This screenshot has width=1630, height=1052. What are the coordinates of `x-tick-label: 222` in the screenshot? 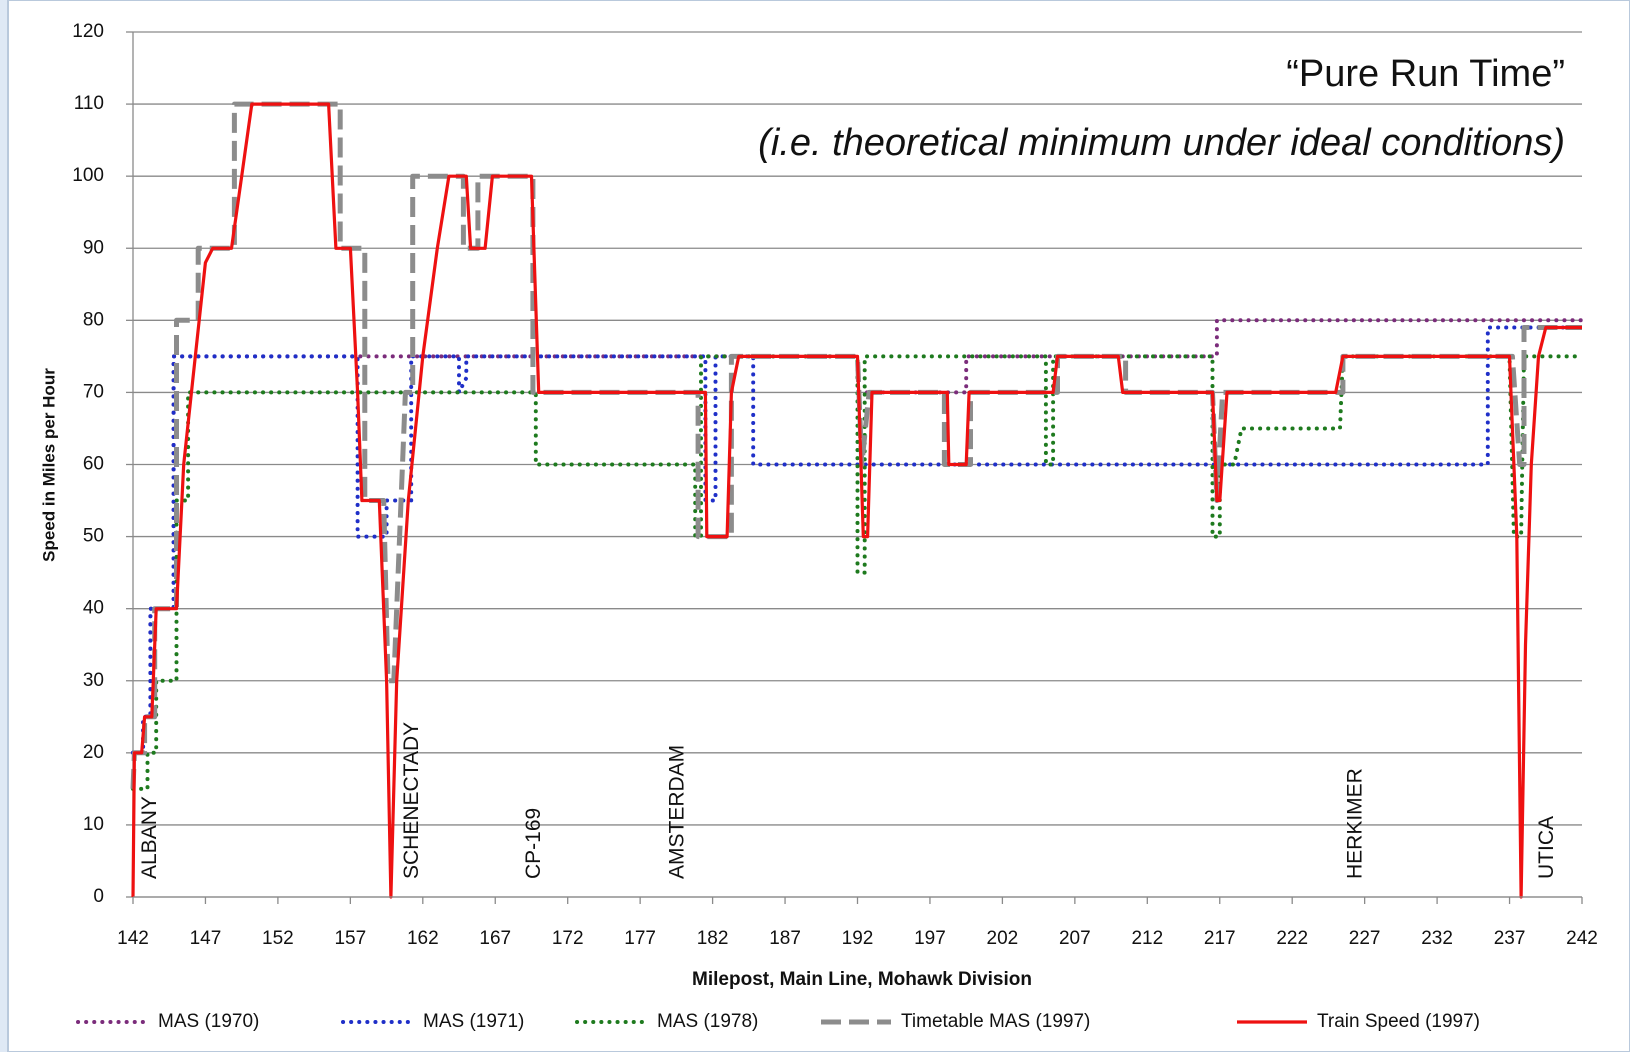 It's located at (1292, 938).